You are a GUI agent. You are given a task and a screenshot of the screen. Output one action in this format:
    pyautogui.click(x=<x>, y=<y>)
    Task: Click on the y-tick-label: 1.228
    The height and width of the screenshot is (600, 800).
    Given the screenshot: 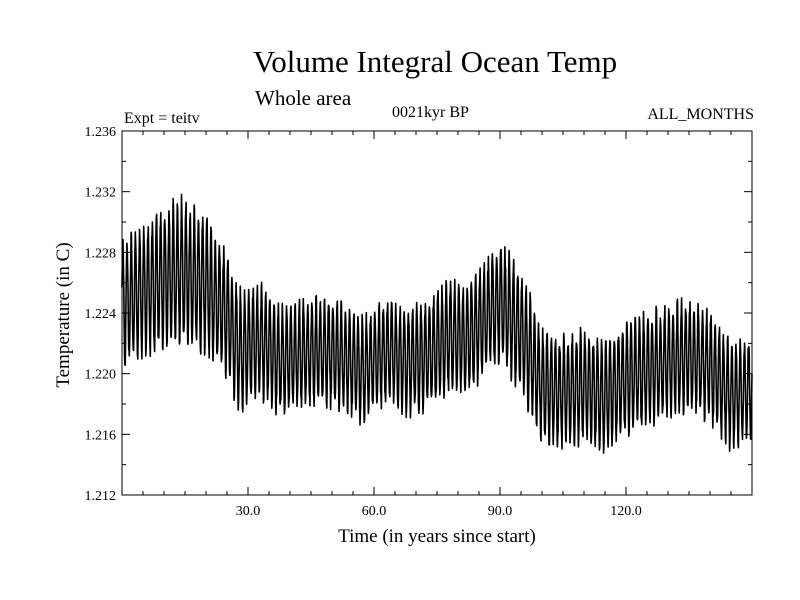 What is the action you would take?
    pyautogui.click(x=101, y=253)
    